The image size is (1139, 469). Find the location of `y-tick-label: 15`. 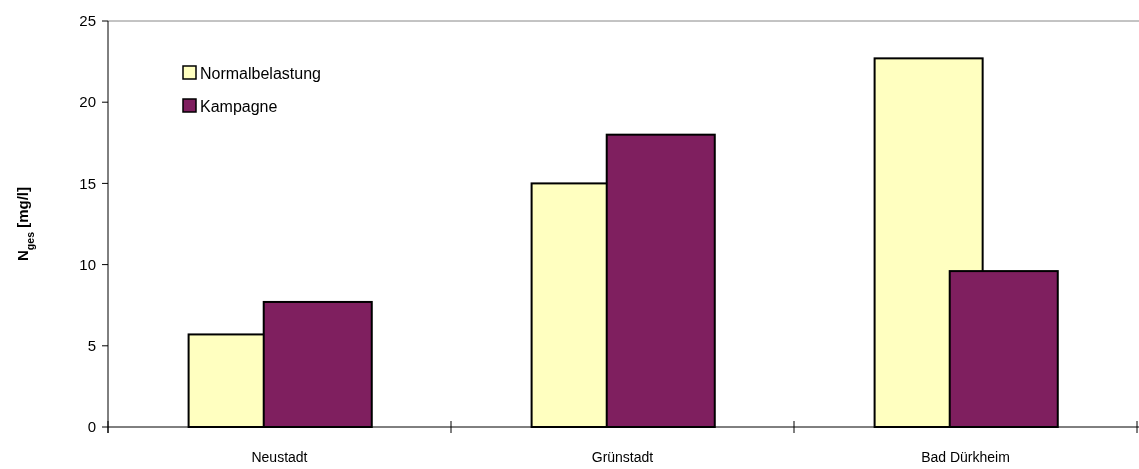

y-tick-label: 15 is located at coordinates (87, 183).